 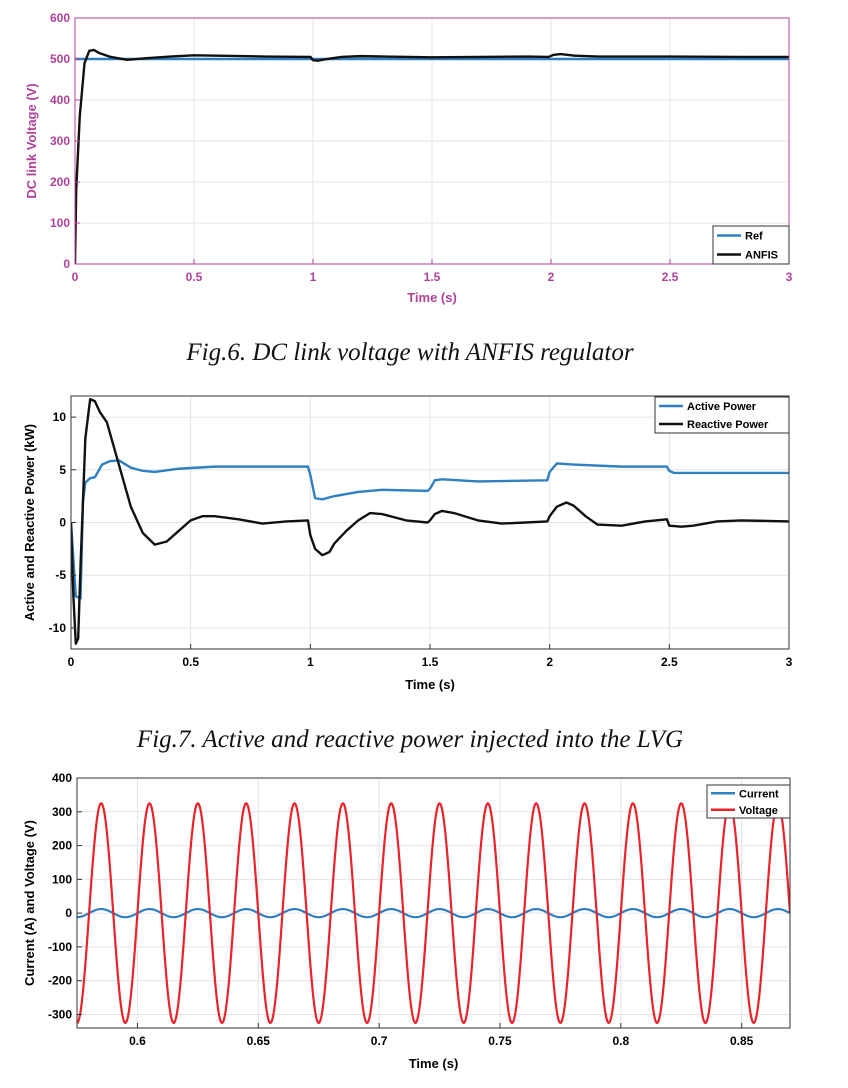 What do you see at coordinates (29, 522) in the screenshot?
I see `y-axis-label: Active and Reactive Power (kW)` at bounding box center [29, 522].